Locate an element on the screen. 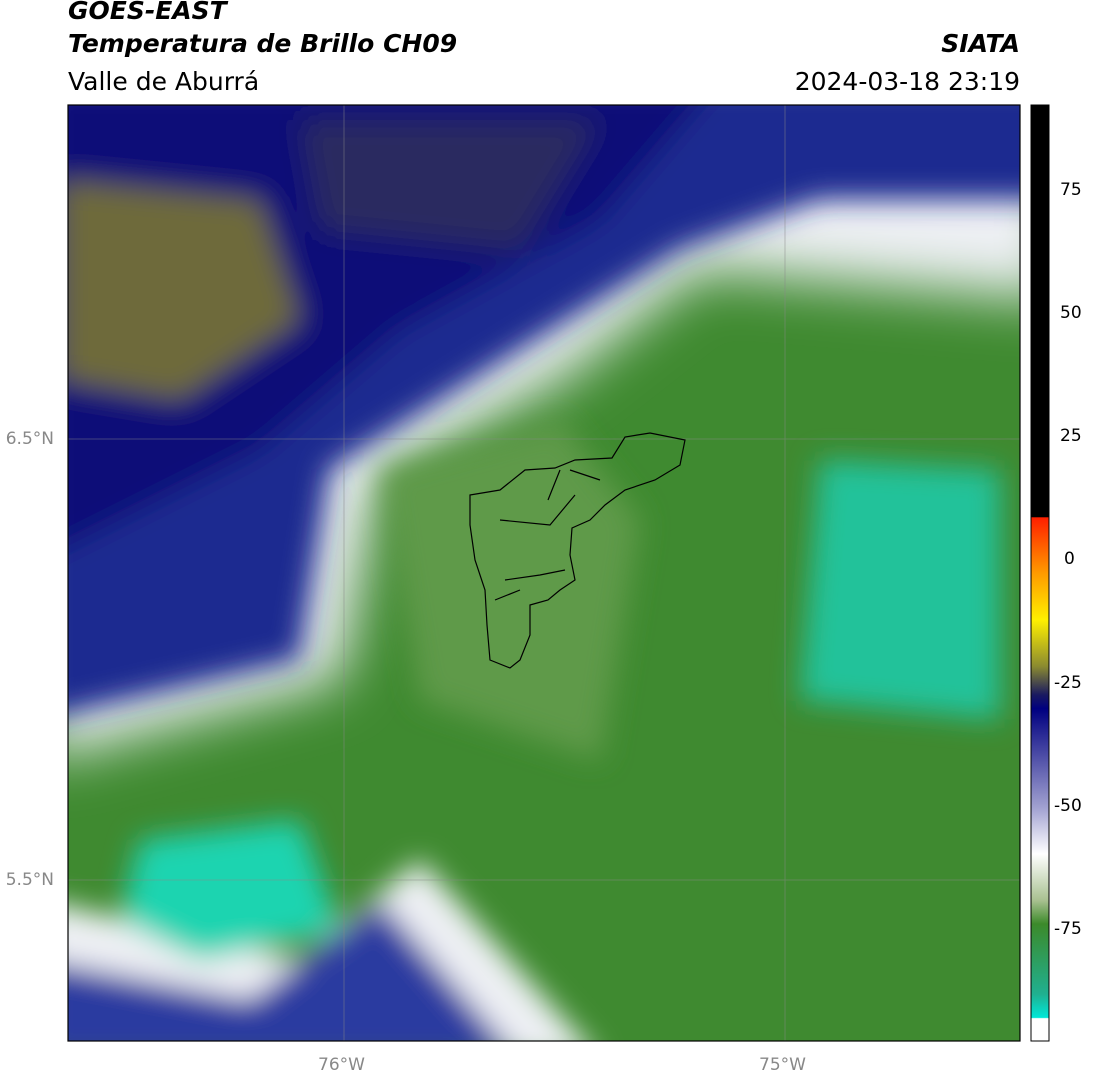  subtitle: Temperatura de Brillo CH09 is located at coordinates (263, 43).